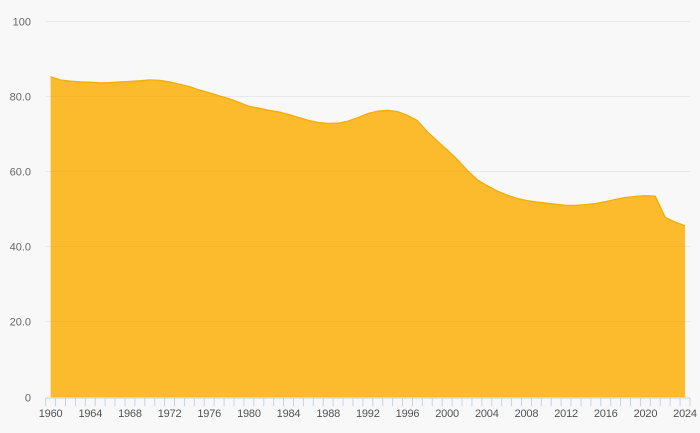 This screenshot has width=700, height=433. What do you see at coordinates (209, 414) in the screenshot?
I see `svg-text: 1976` at bounding box center [209, 414].